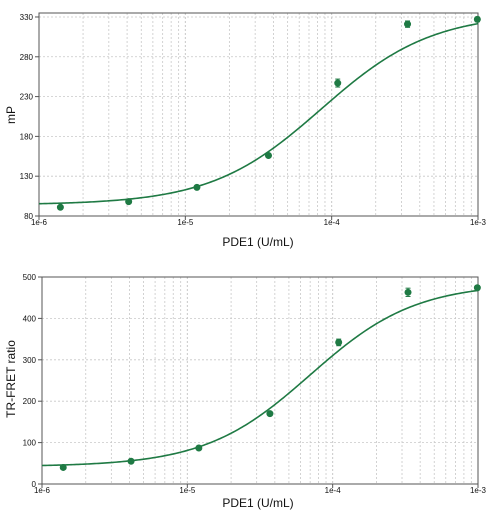 The width and height of the screenshot is (487, 514). I want to click on y-axis-label: TR-FRET ratio, so click(11, 379).